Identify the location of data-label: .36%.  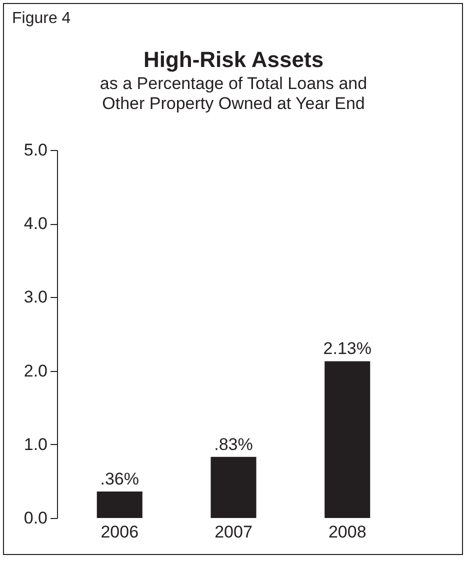
(120, 479).